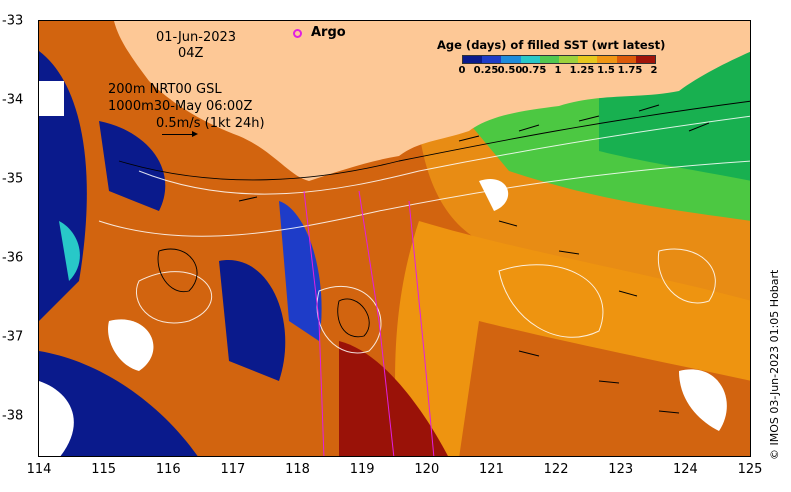 The image size is (791, 492). I want to click on colorbar-tick-label: 1, so click(558, 70).